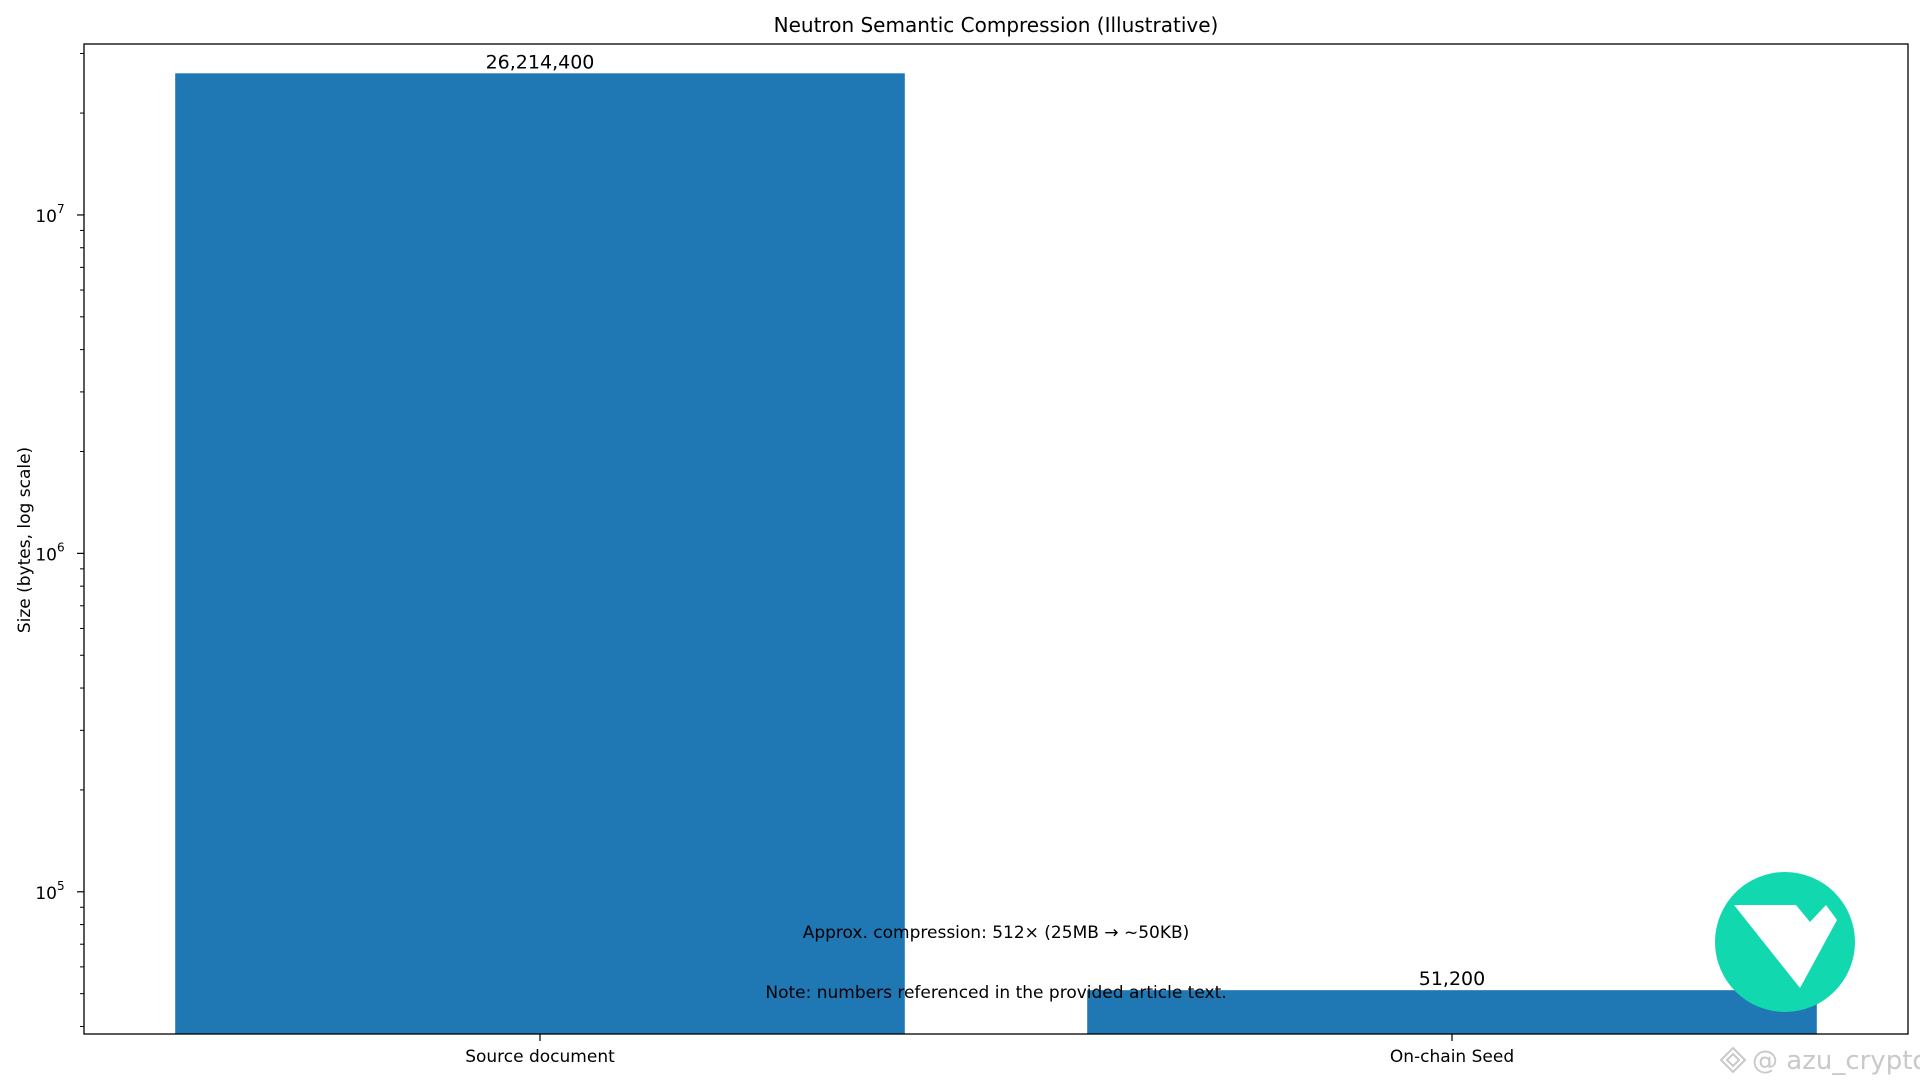 Image resolution: width=1920 pixels, height=1080 pixels. I want to click on compression-annotation: Approx. compression: 512× (25MB → ~50KB), so click(996, 933).